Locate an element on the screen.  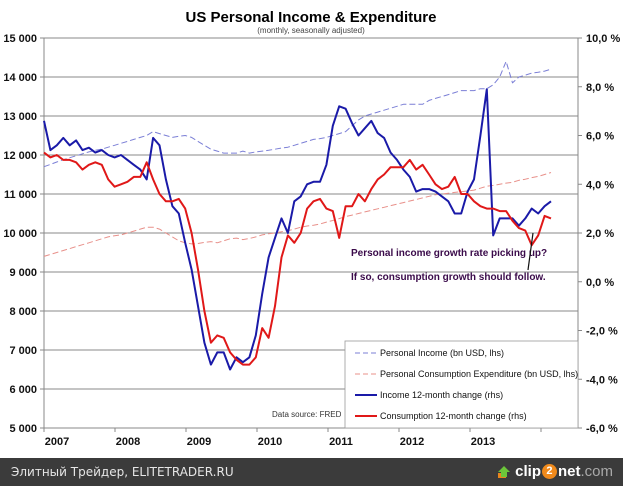
right-tick-label: -6,0 % is located at coordinates (602, 429).